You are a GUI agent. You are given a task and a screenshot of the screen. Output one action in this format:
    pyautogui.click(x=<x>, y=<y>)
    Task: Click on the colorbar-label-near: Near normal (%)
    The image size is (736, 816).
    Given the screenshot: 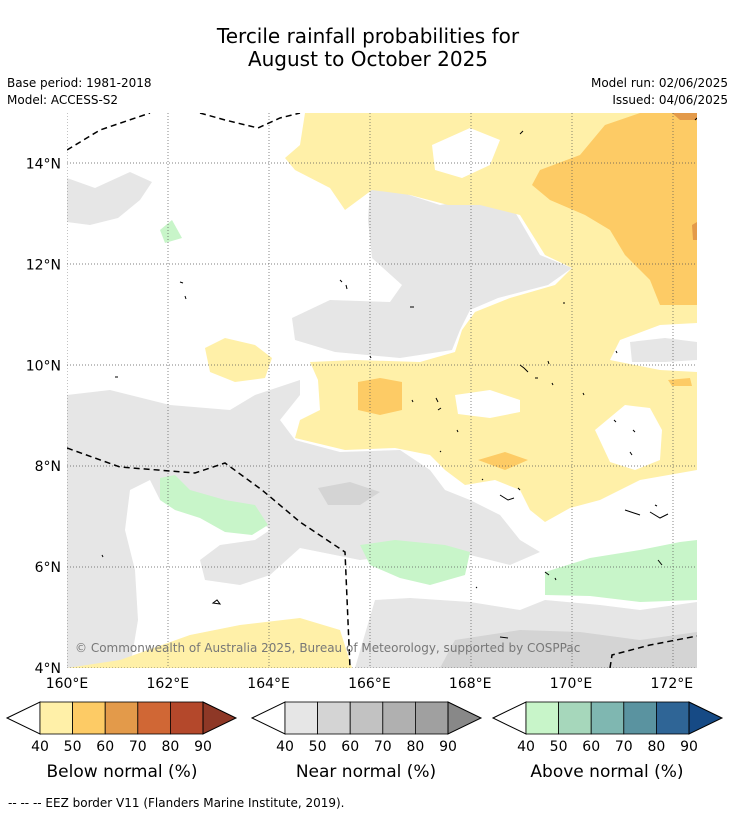 What is the action you would take?
    pyautogui.click(x=366, y=772)
    